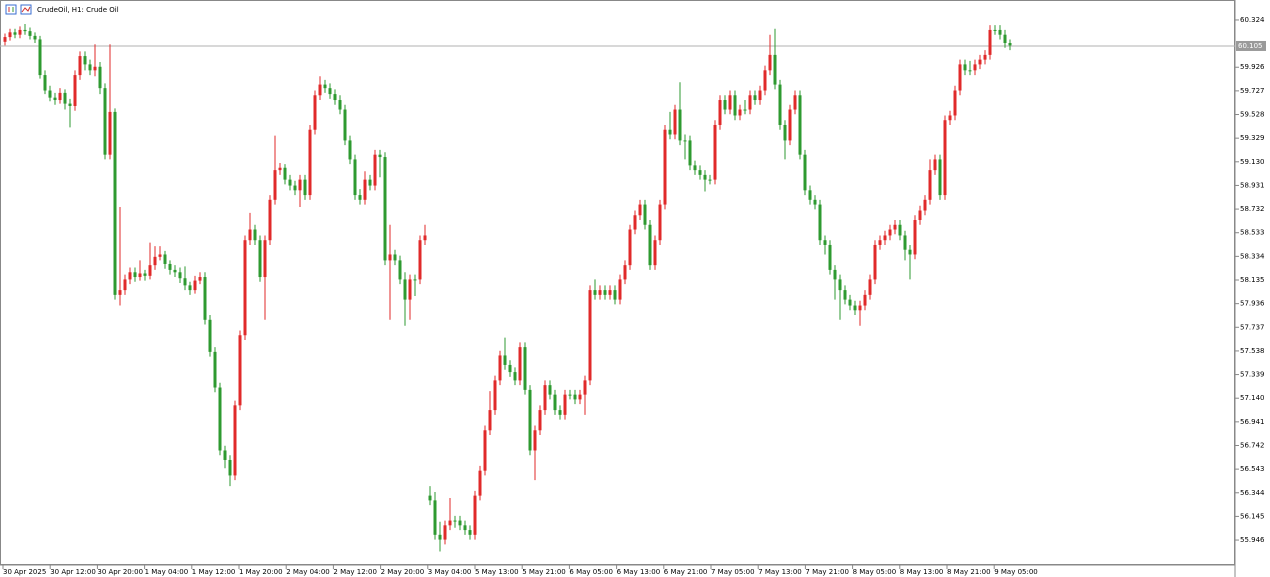 The height and width of the screenshot is (577, 1270). What do you see at coordinates (1252, 516) in the screenshot?
I see `y-tick-label: 56.145` at bounding box center [1252, 516].